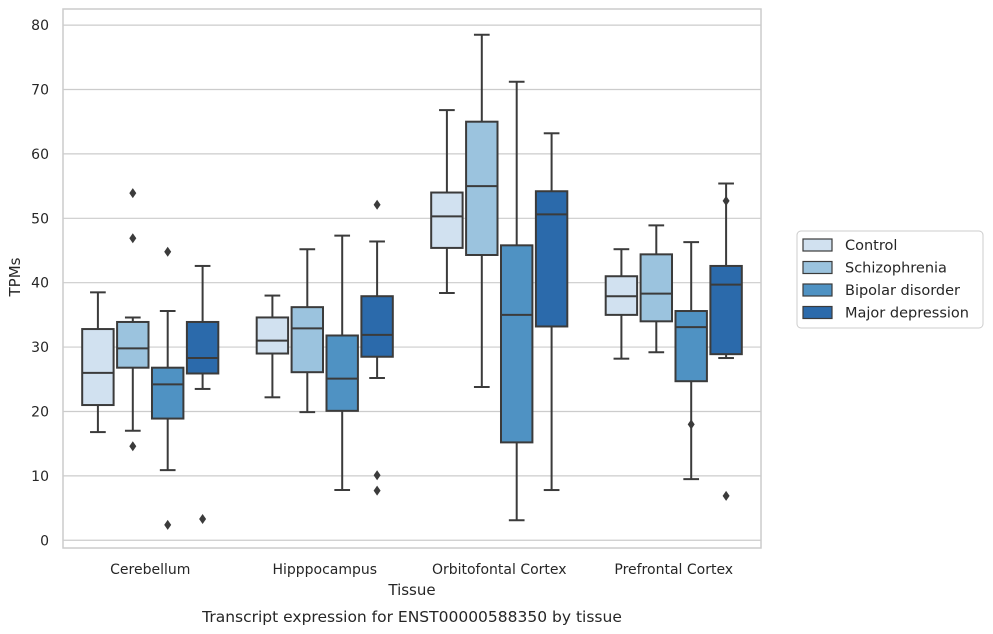 Image resolution: width=993 pixels, height=634 pixels. I want to click on legend-label: Major depression, so click(907, 314).